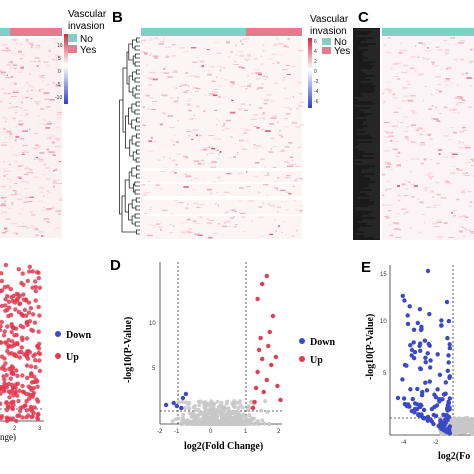 This screenshot has width=474, height=474. I want to click on volcano-d-up-point, so click(254, 402).